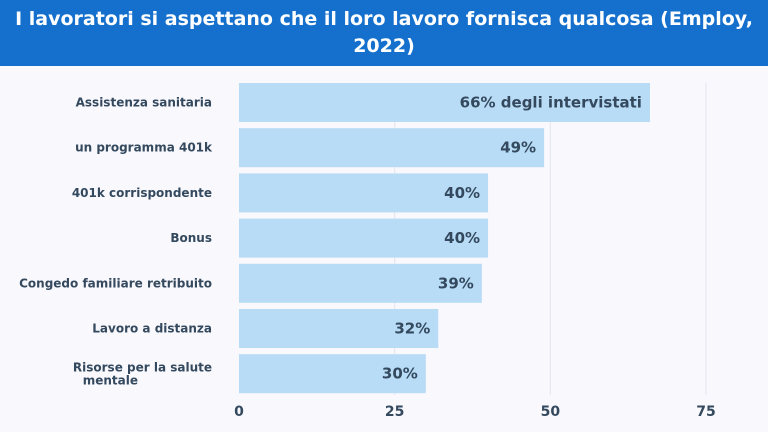  Describe the element at coordinates (518, 148) in the screenshot. I see `data-label: 49%` at that location.